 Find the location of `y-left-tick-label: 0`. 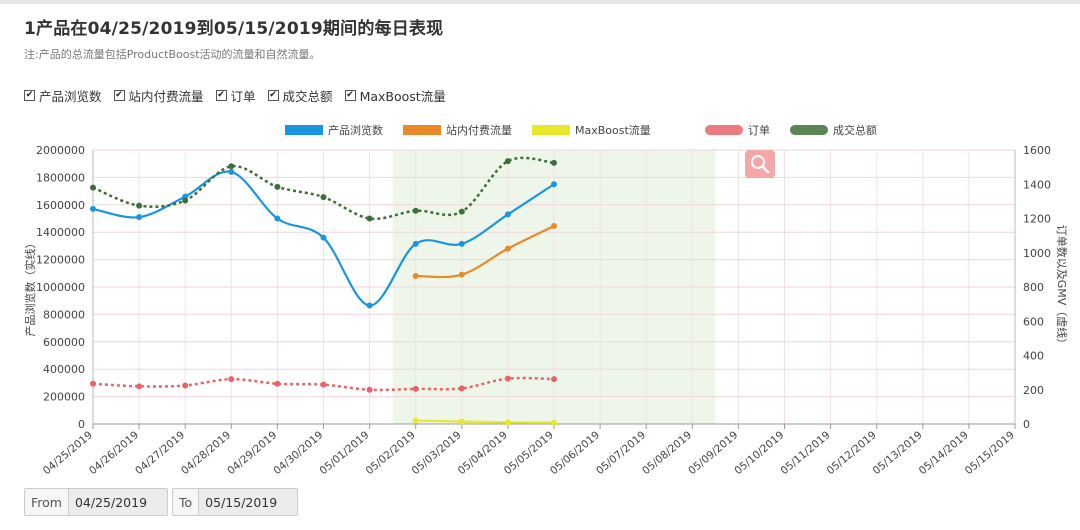

y-left-tick-label: 0 is located at coordinates (81, 424).